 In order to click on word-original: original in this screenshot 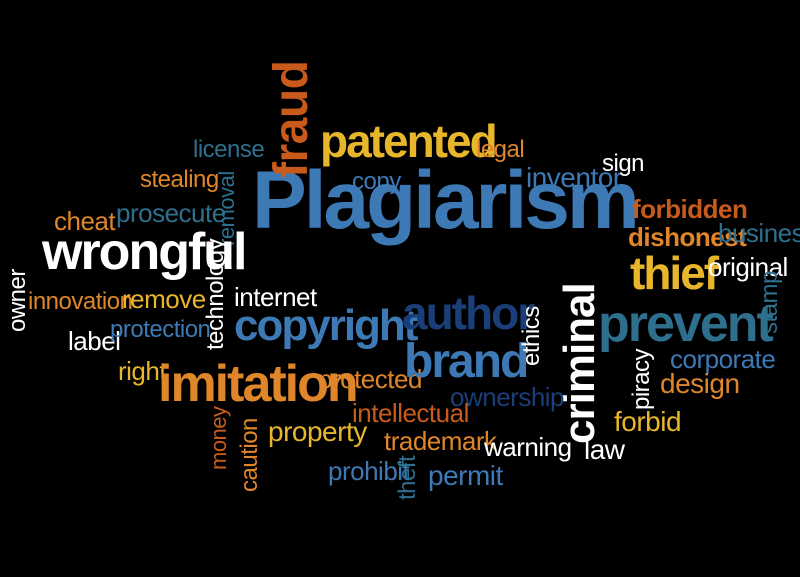, I will do `click(748, 267)`.